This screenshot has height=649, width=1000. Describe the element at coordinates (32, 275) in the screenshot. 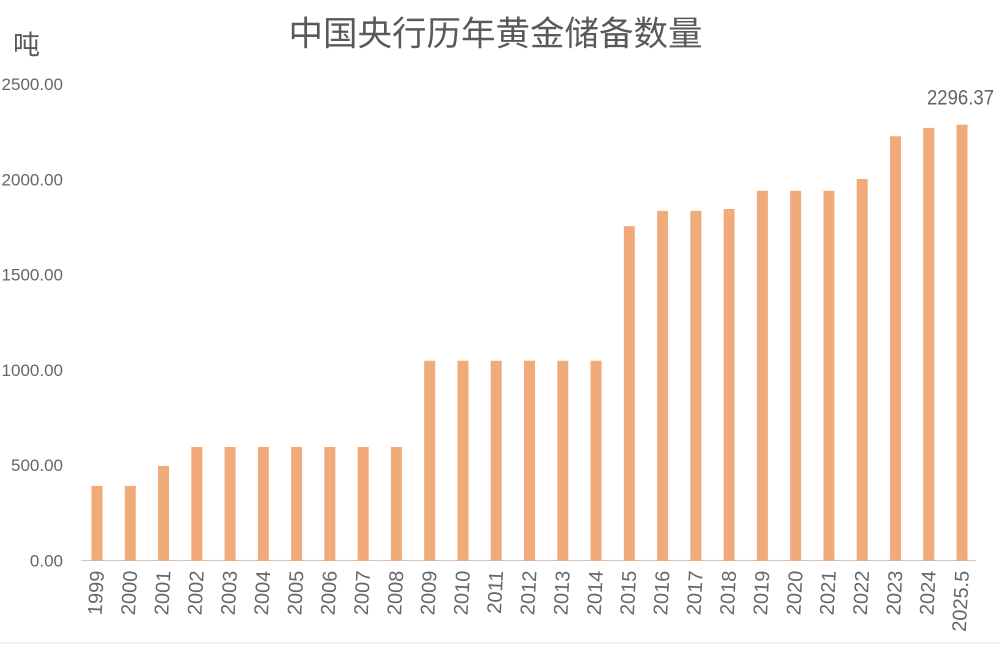

I see `svg-text: 1500.00` at that location.